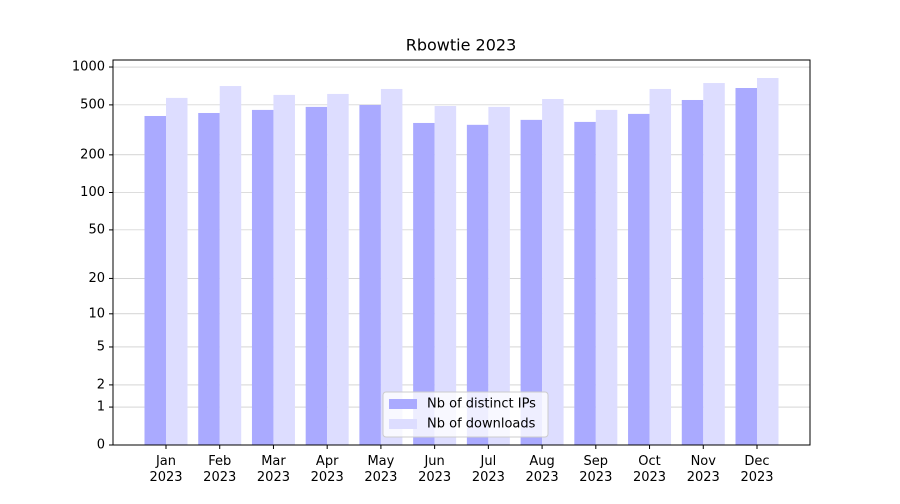 The image size is (900, 504). What do you see at coordinates (541, 461) in the screenshot?
I see `x-tick-month: Aug` at bounding box center [541, 461].